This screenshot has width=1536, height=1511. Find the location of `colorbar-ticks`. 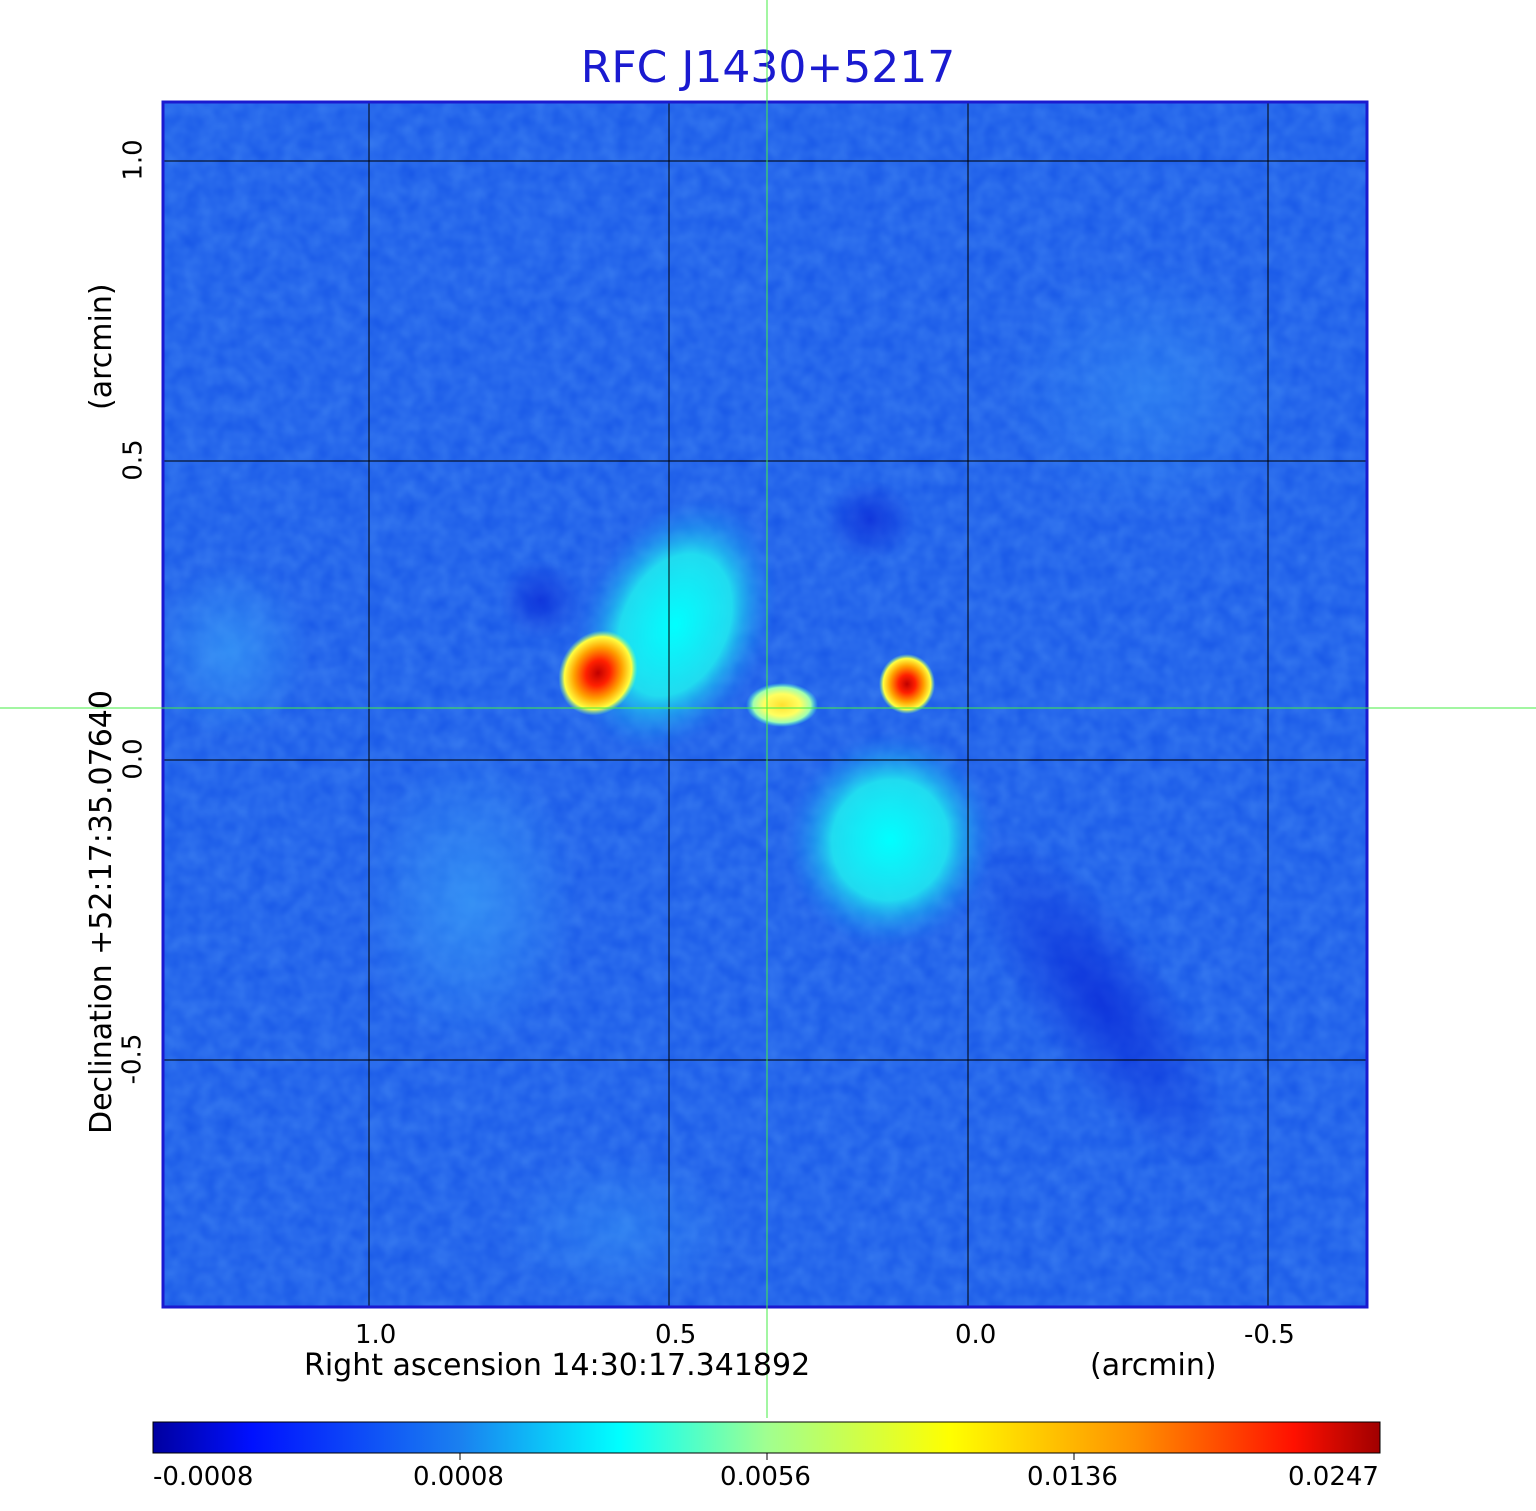

colorbar-ticks is located at coordinates (767, 1456).